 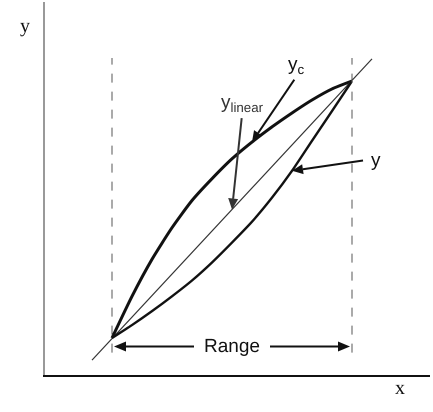 What do you see at coordinates (242, 103) in the screenshot?
I see `text: y$_{linear}$` at bounding box center [242, 103].